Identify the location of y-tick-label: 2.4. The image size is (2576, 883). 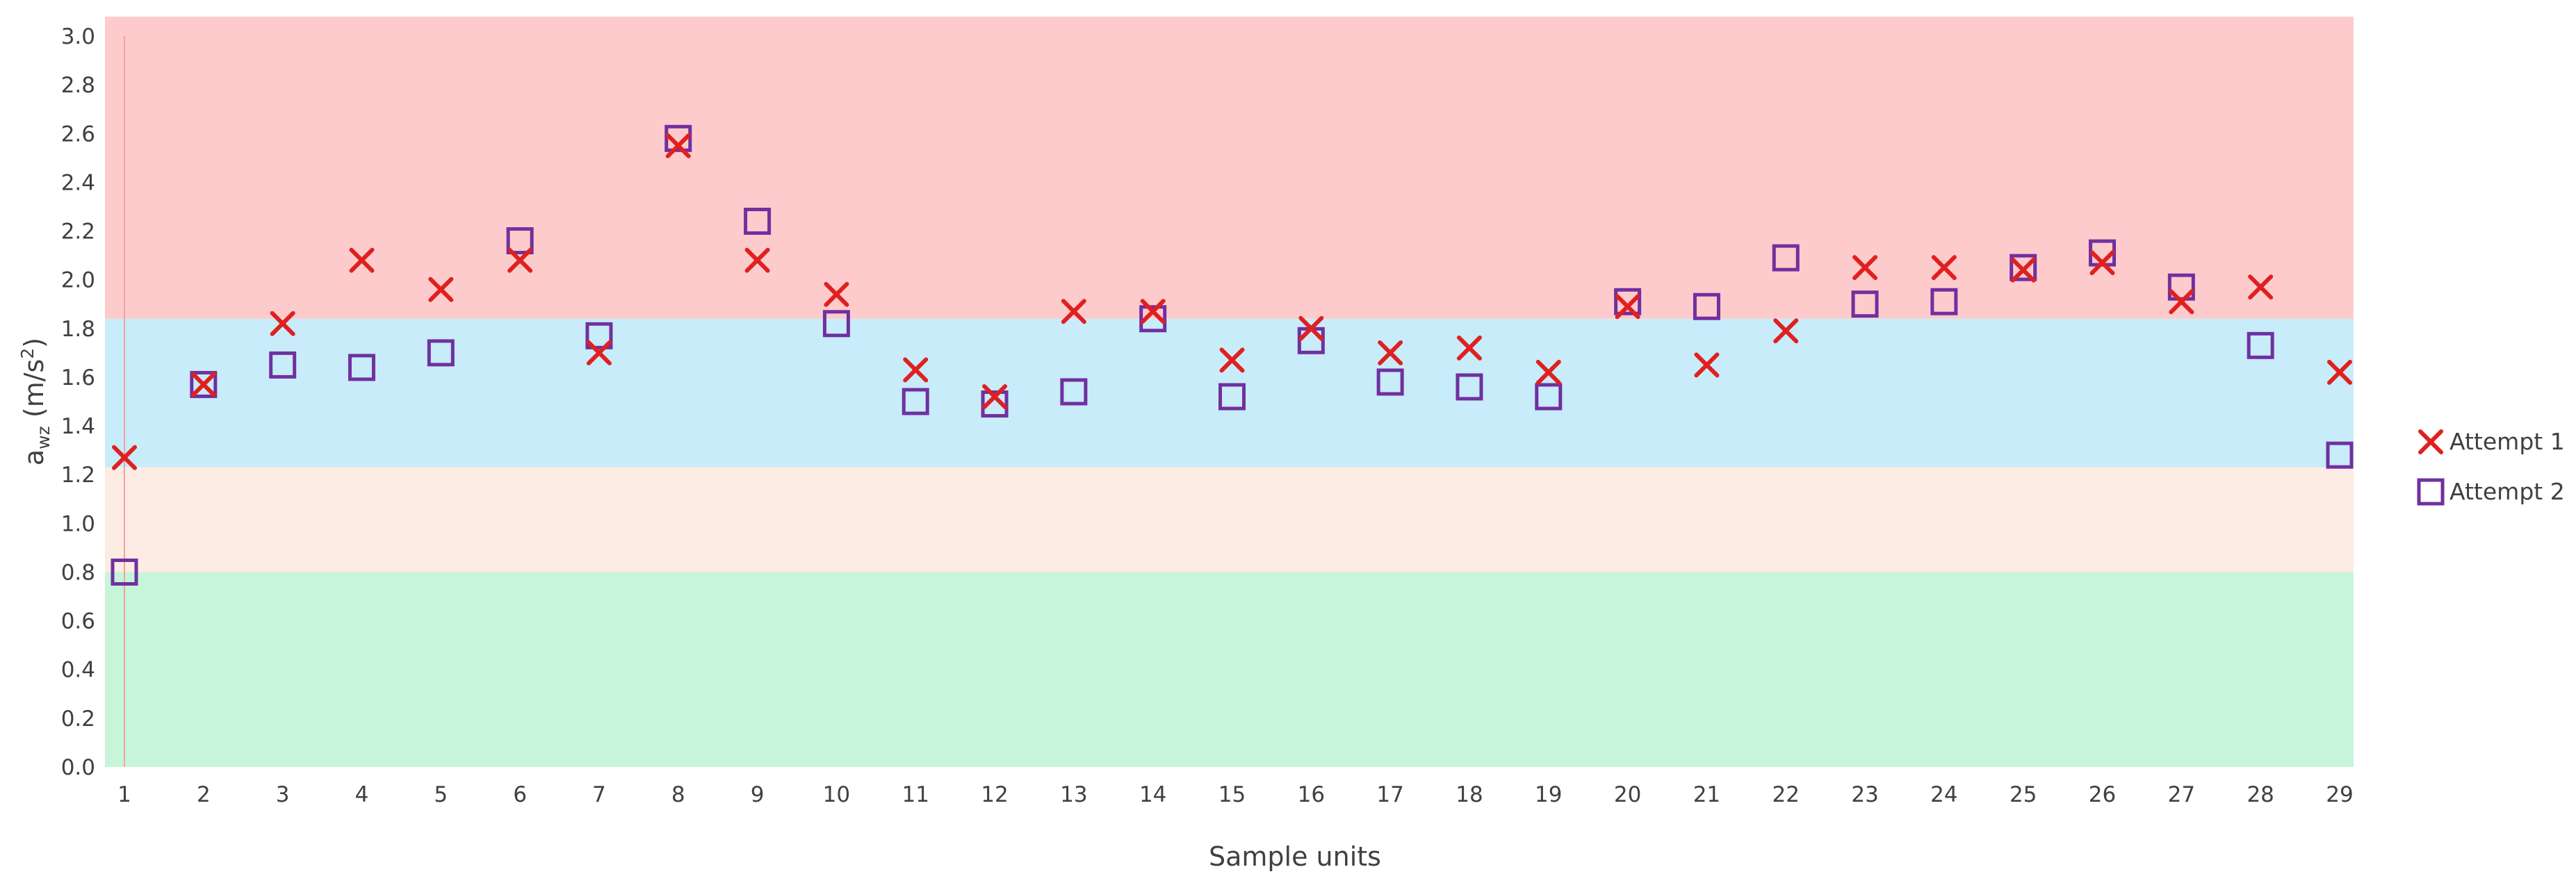
(78, 183).